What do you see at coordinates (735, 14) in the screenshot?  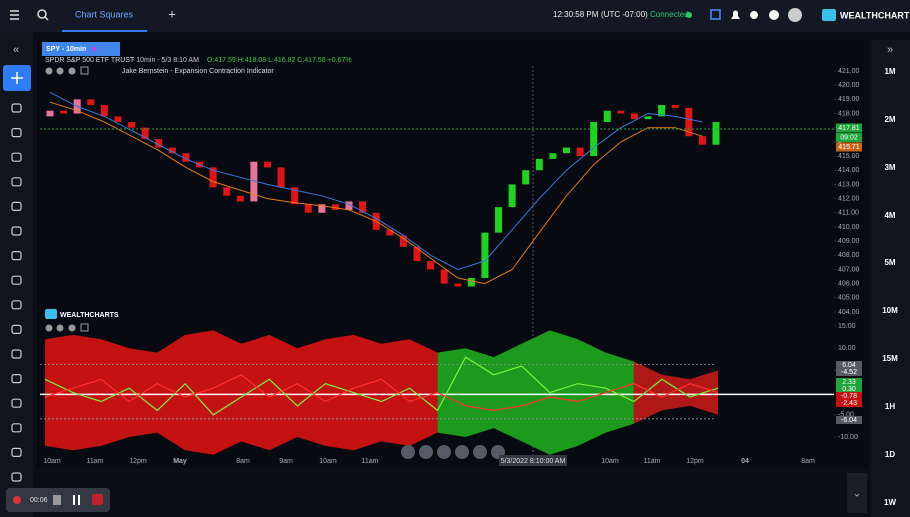 I see `bell-icon` at bounding box center [735, 14].